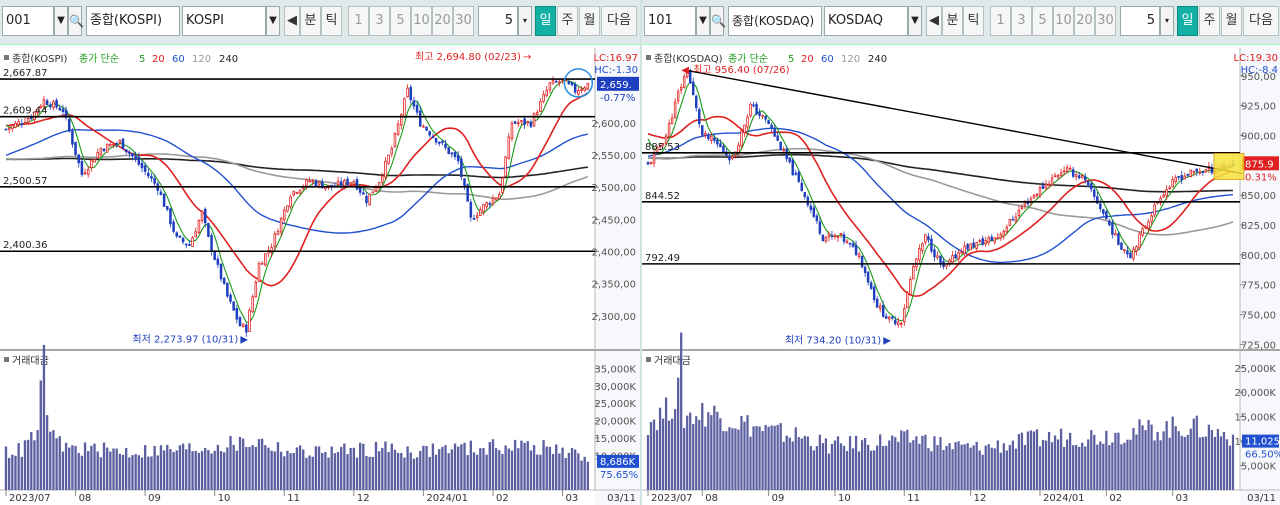 The image size is (1280, 505). I want to click on index-code-field: KOSPI, so click(224, 21).